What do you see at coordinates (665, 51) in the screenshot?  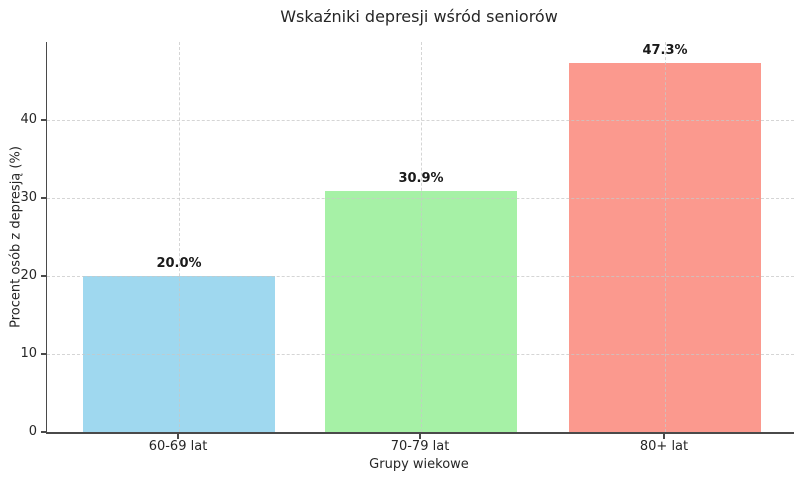 I see `bar-value-label: 47.3%` at bounding box center [665, 51].